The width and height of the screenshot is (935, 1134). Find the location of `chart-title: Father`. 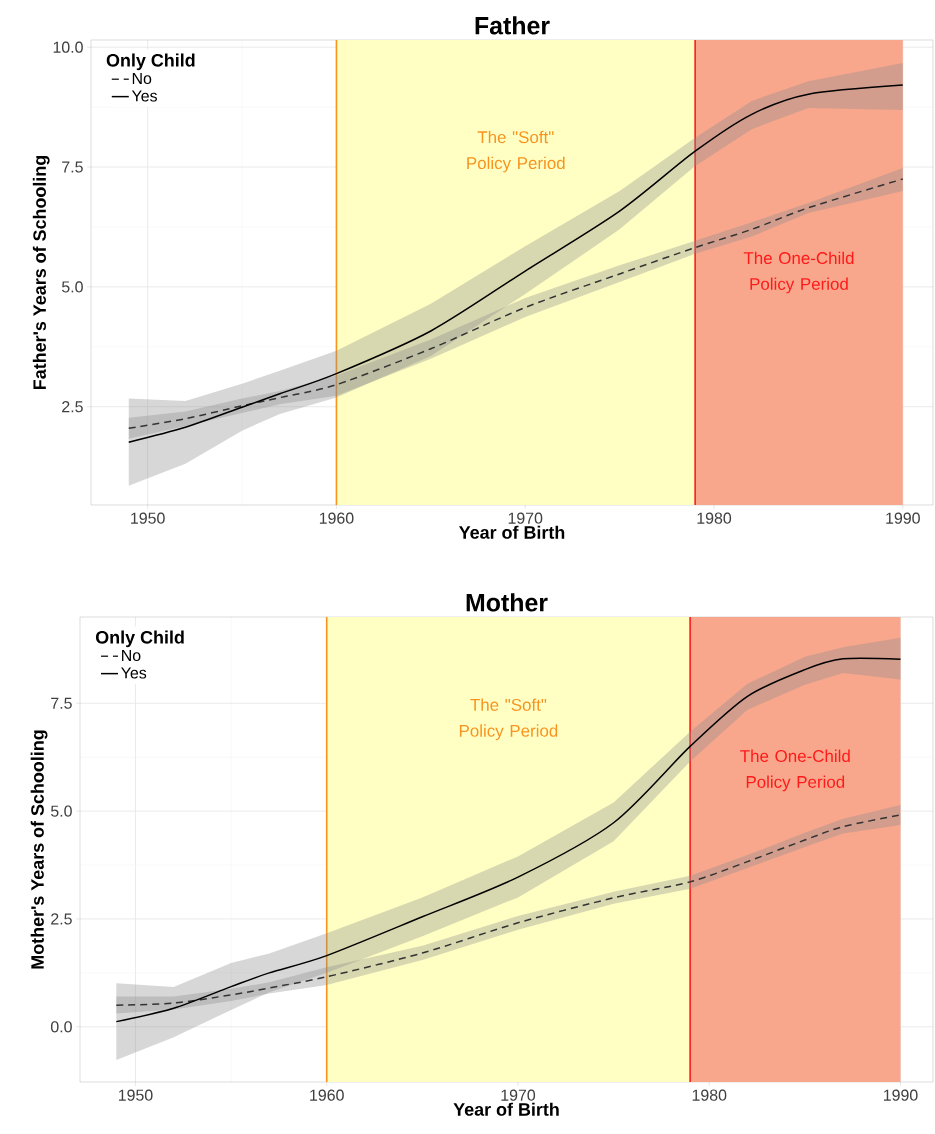

chart-title: Father is located at coordinates (512, 25).